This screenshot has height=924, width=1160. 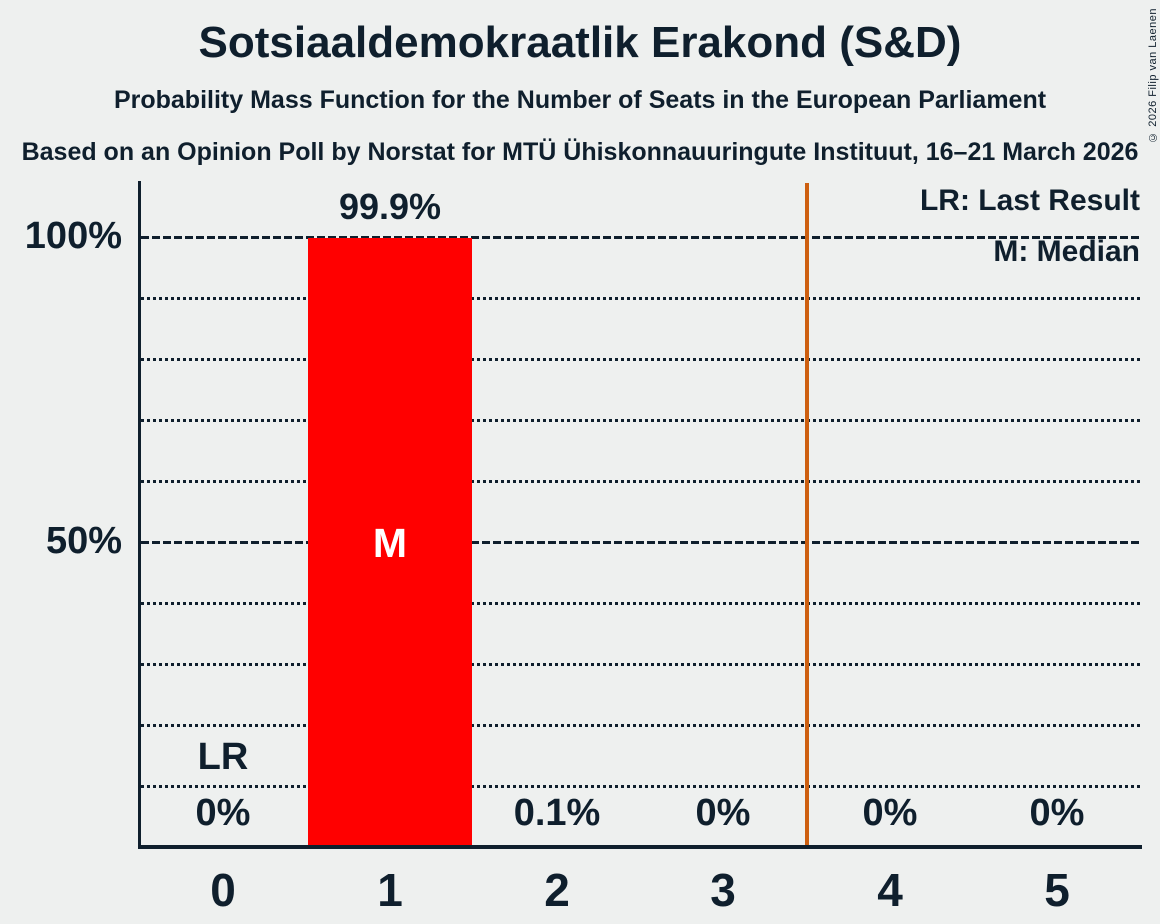 I want to click on y-axis-line, so click(x=139, y=515).